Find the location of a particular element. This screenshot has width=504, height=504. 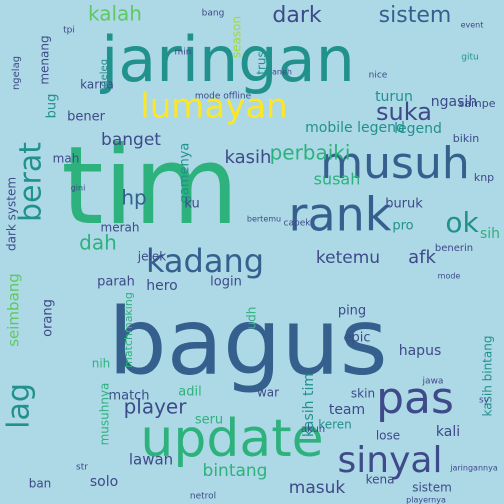

word-berat: berat is located at coordinates (31, 182).